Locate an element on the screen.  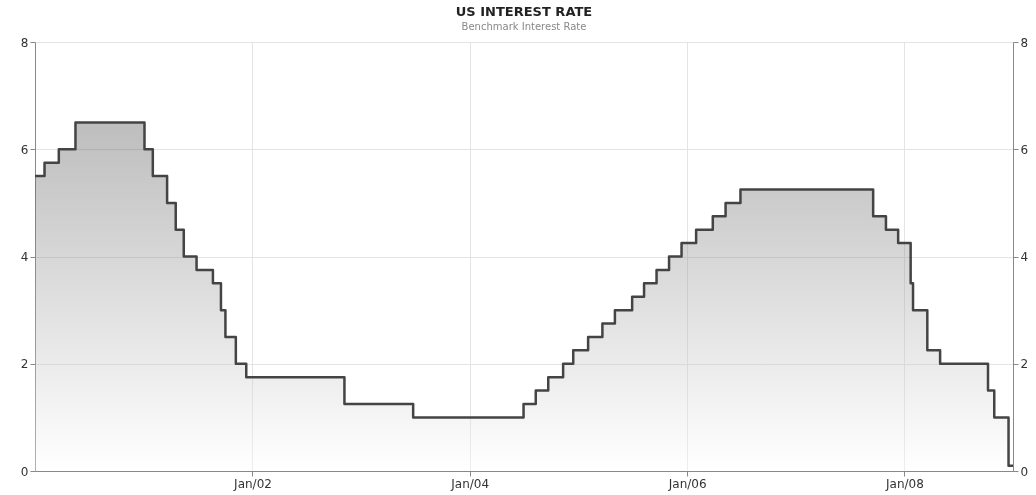
y-tick-label: 8 is located at coordinates (24, 42).